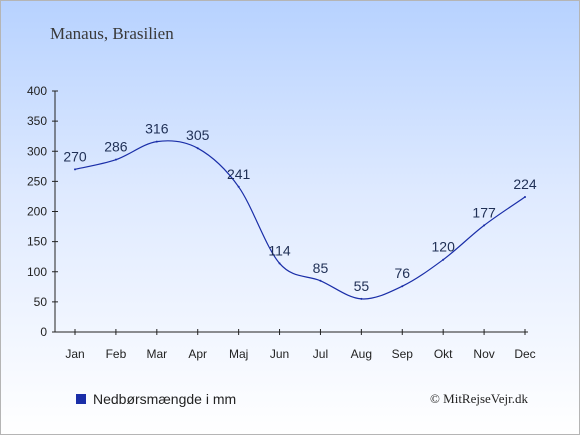  Describe the element at coordinates (116, 354) in the screenshot. I see `x-tick-label: Feb` at that location.